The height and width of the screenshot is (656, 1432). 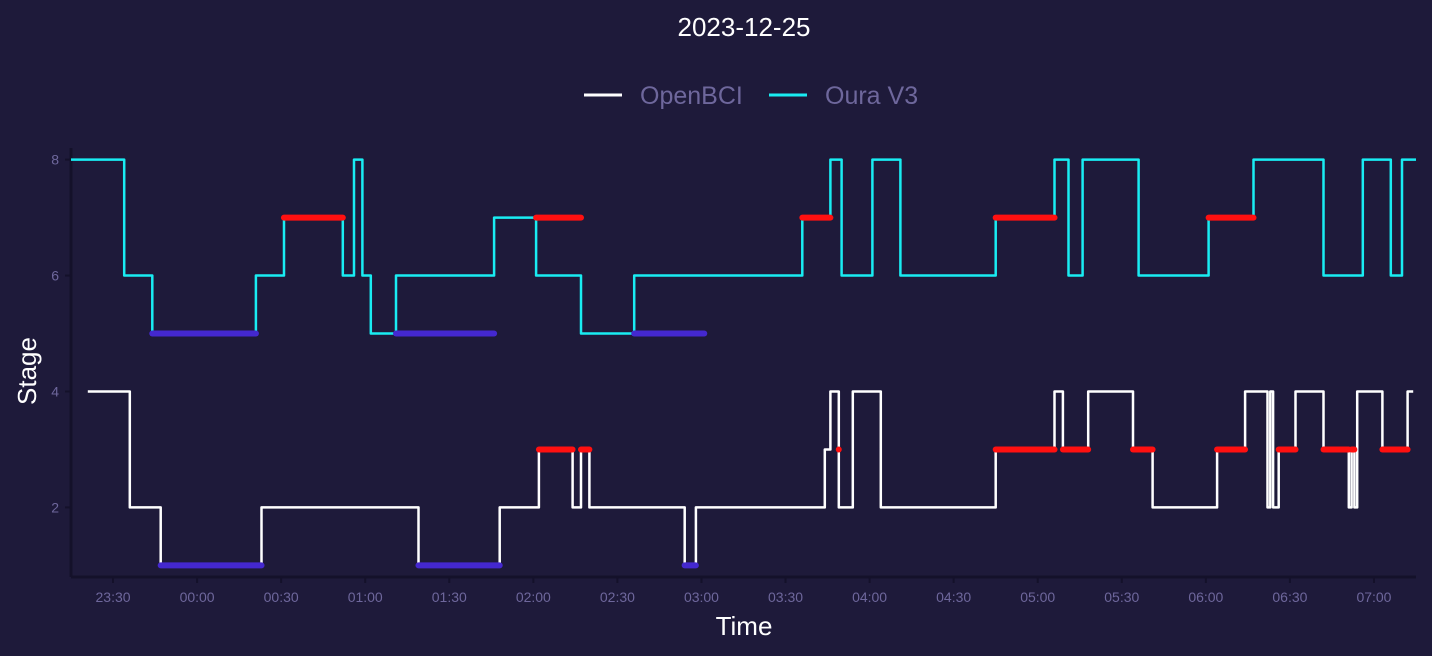 What do you see at coordinates (61, 333) in the screenshot?
I see `y-axis-ticks: 2 4 6 8` at bounding box center [61, 333].